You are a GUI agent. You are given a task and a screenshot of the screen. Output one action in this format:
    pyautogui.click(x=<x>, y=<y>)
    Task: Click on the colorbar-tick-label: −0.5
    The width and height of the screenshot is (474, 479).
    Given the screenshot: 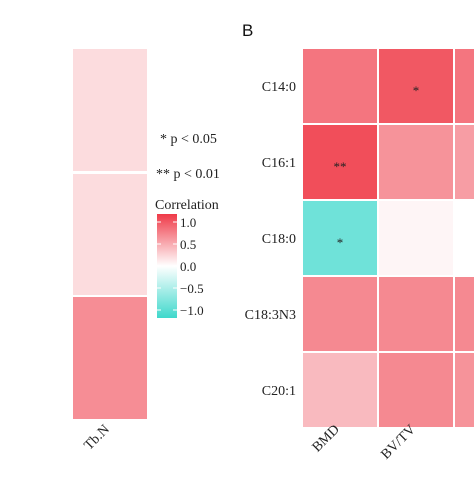 What is the action you would take?
    pyautogui.click(x=192, y=288)
    